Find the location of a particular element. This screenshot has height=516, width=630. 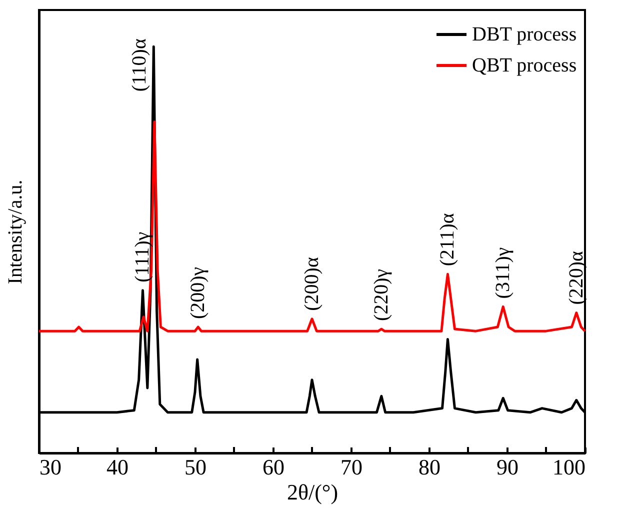

x-tick-label: 60 is located at coordinates (273, 467).